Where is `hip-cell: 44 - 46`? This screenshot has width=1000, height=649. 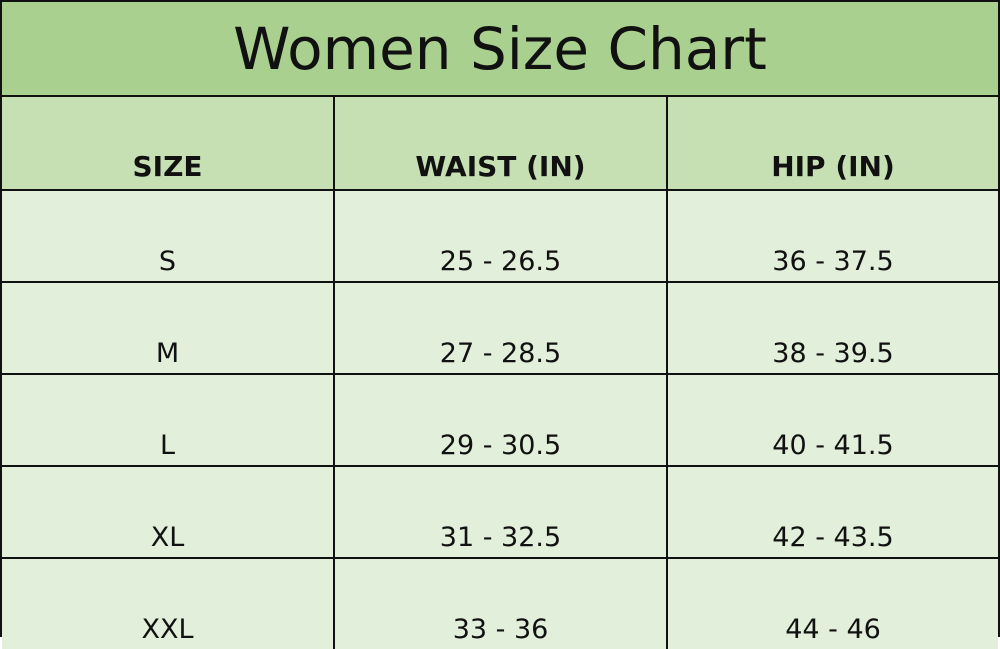 hip-cell: 44 - 46 is located at coordinates (832, 603).